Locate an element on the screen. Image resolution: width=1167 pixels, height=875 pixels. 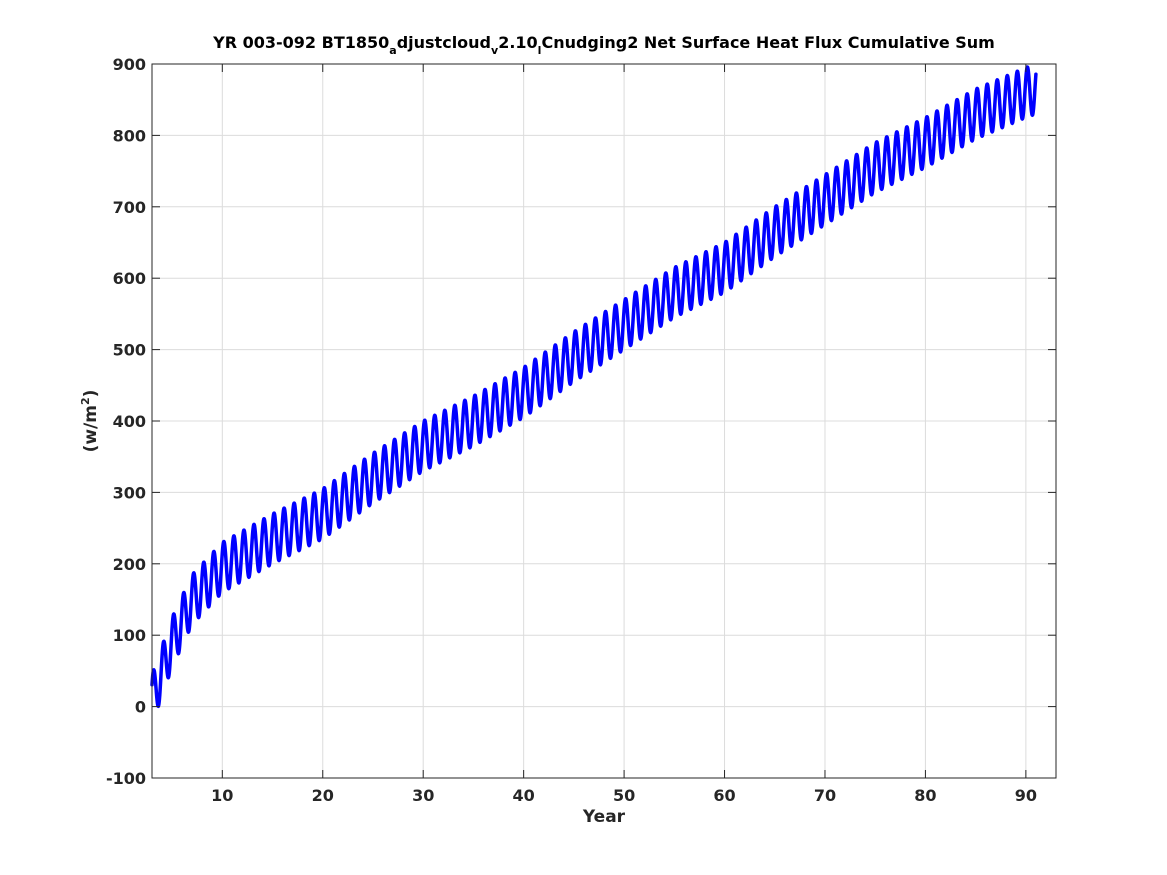
y-tick-labels: -100 0 100 200 300 400 500 600 700 800 900 is located at coordinates (126, 421).